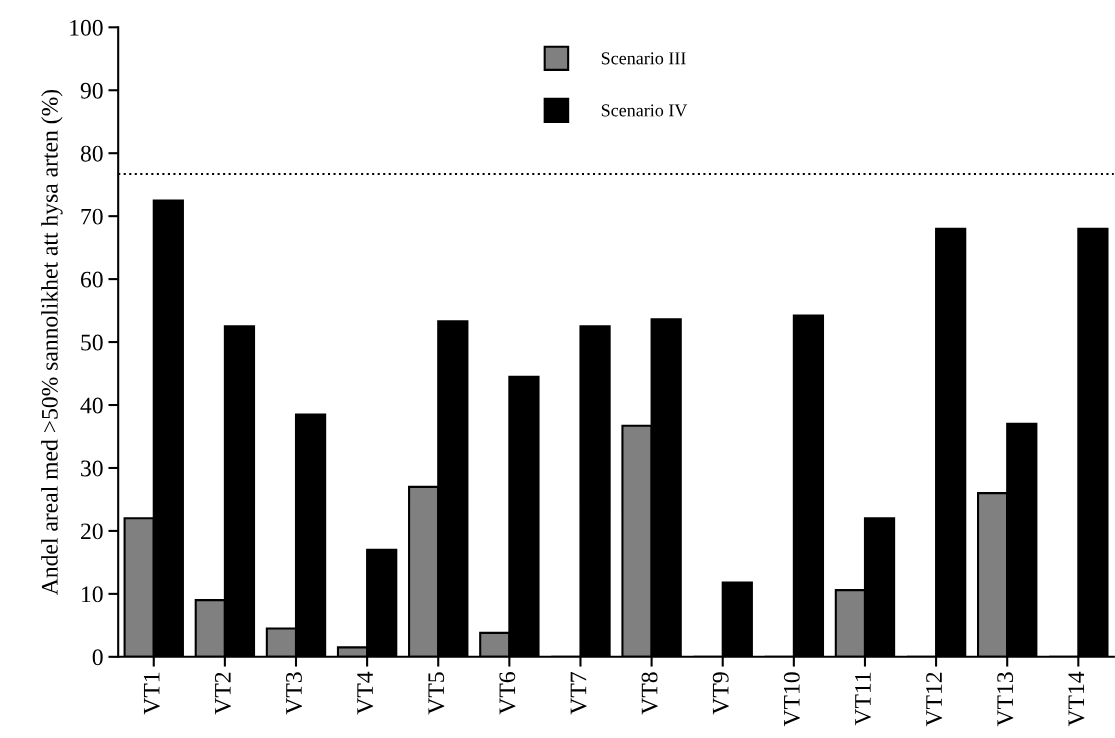  What do you see at coordinates (92, 468) in the screenshot?
I see `y-tick-label: 30` at bounding box center [92, 468].